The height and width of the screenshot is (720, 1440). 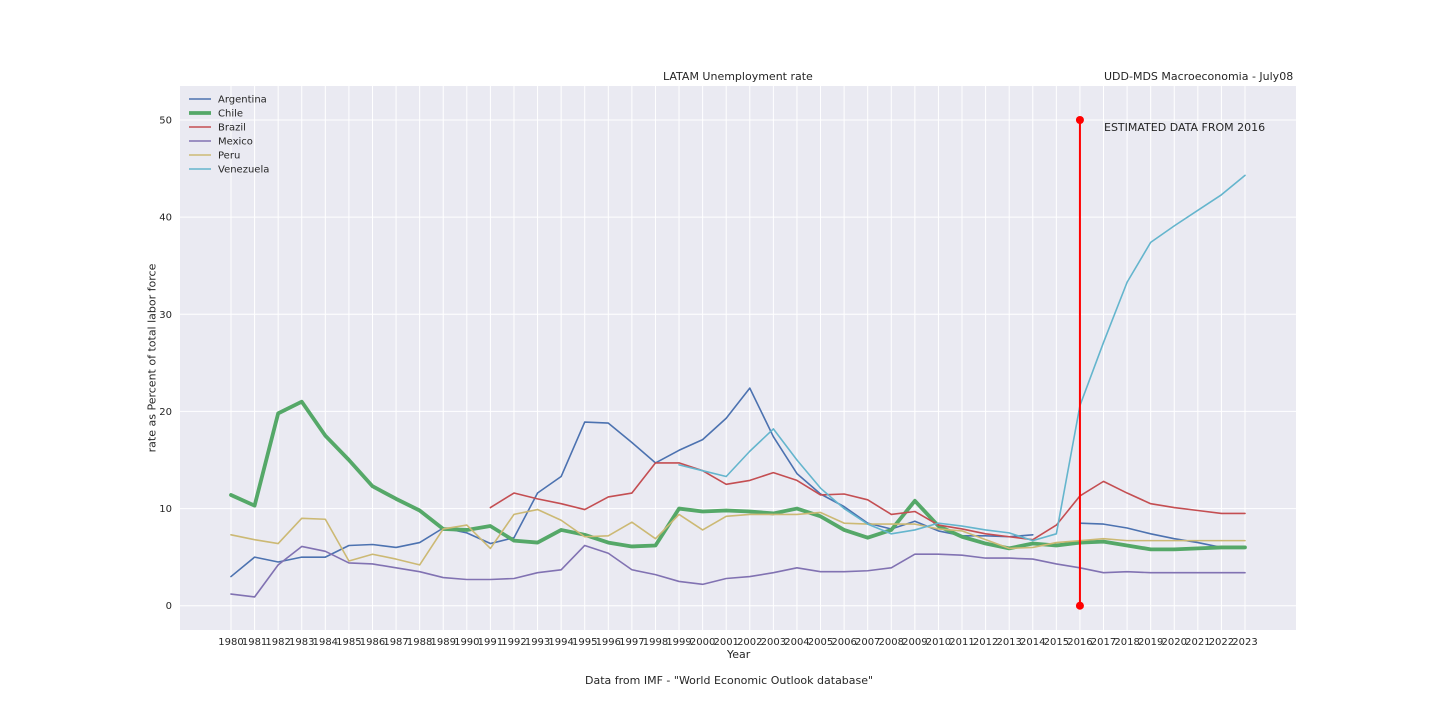 What do you see at coordinates (165, 412) in the screenshot?
I see `y-tick-label-20: 20` at bounding box center [165, 412].